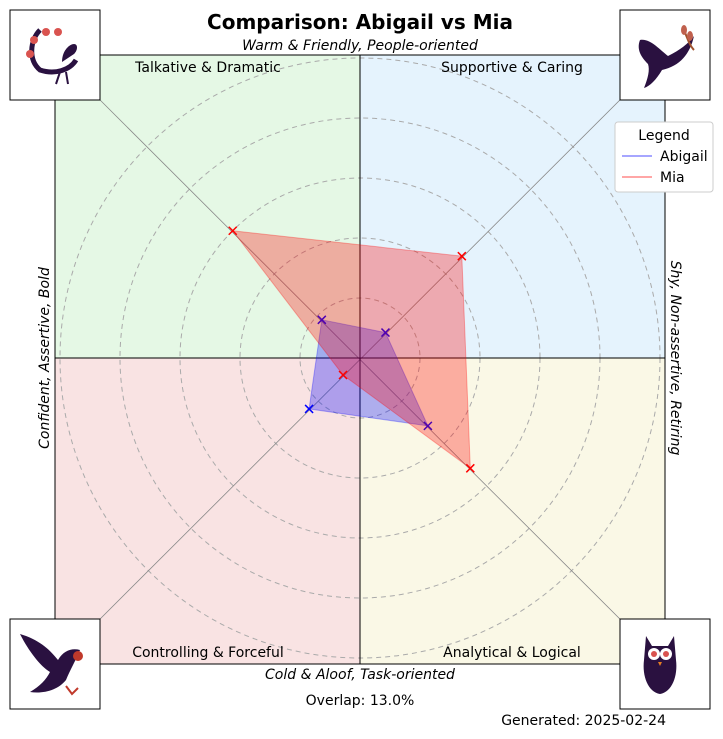 This screenshot has width=723, height=739. What do you see at coordinates (360, 46) in the screenshot?
I see `axis-label-top: Warm & Friendly, People-oriented` at bounding box center [360, 46].